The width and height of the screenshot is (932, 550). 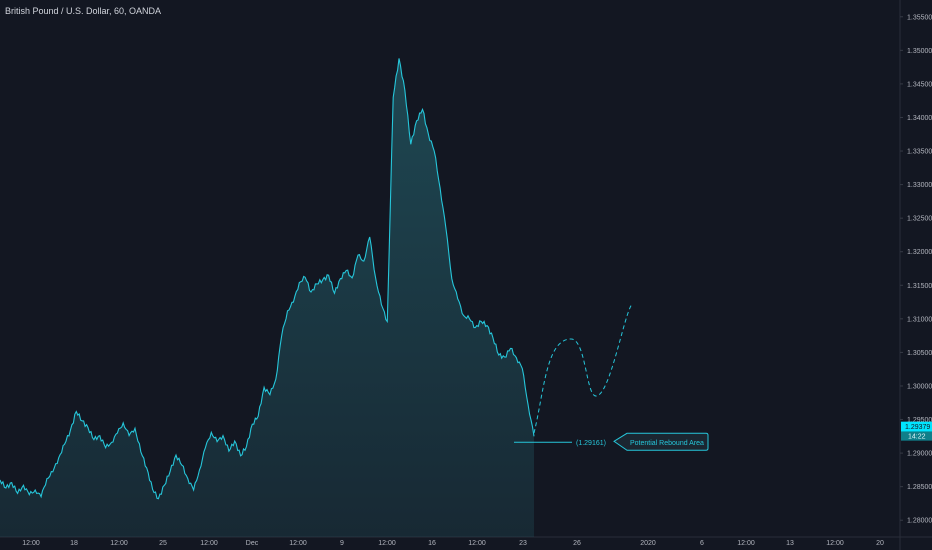 What do you see at coordinates (919, 487) in the screenshot?
I see `y-tick-label: 1.28500` at bounding box center [919, 487].